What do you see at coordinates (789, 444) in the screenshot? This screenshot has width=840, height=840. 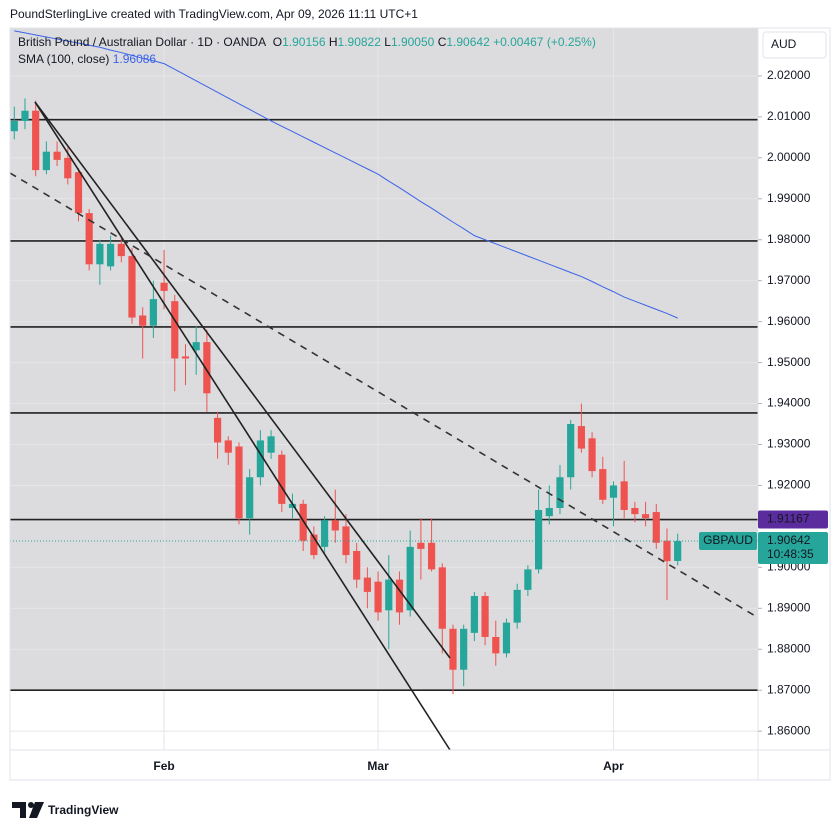 I see `y-tick-label: 1.93000` at bounding box center [789, 444].